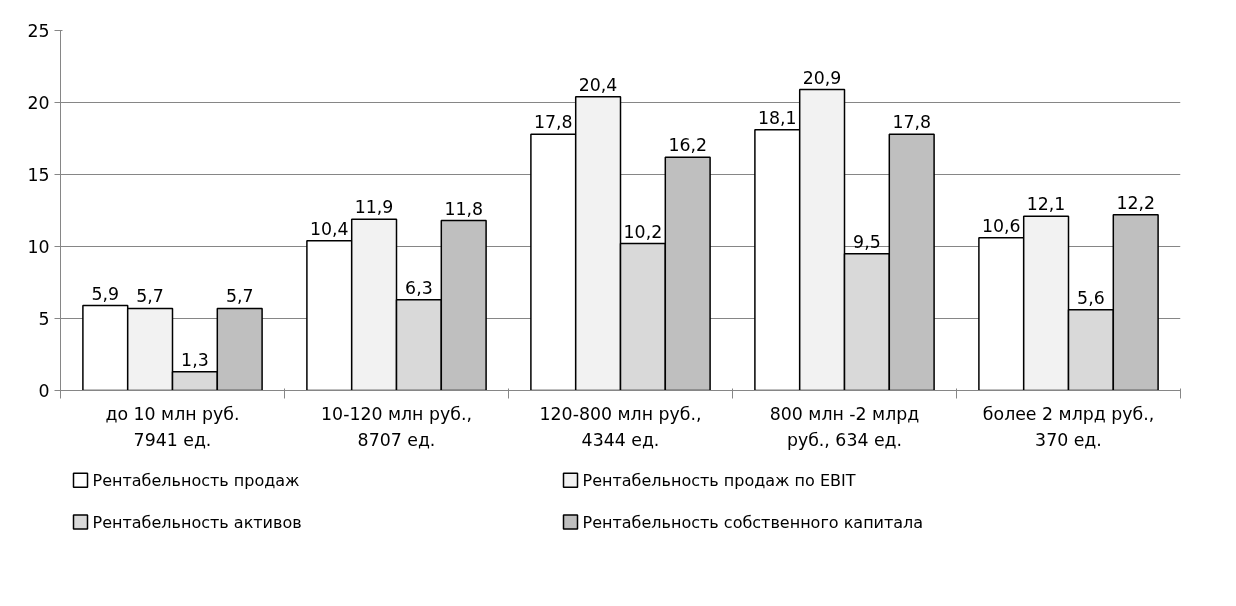 The image size is (1236, 606). I want to click on x-tick-label: 120-800 млн руб., 4344 ед., so click(620, 427).